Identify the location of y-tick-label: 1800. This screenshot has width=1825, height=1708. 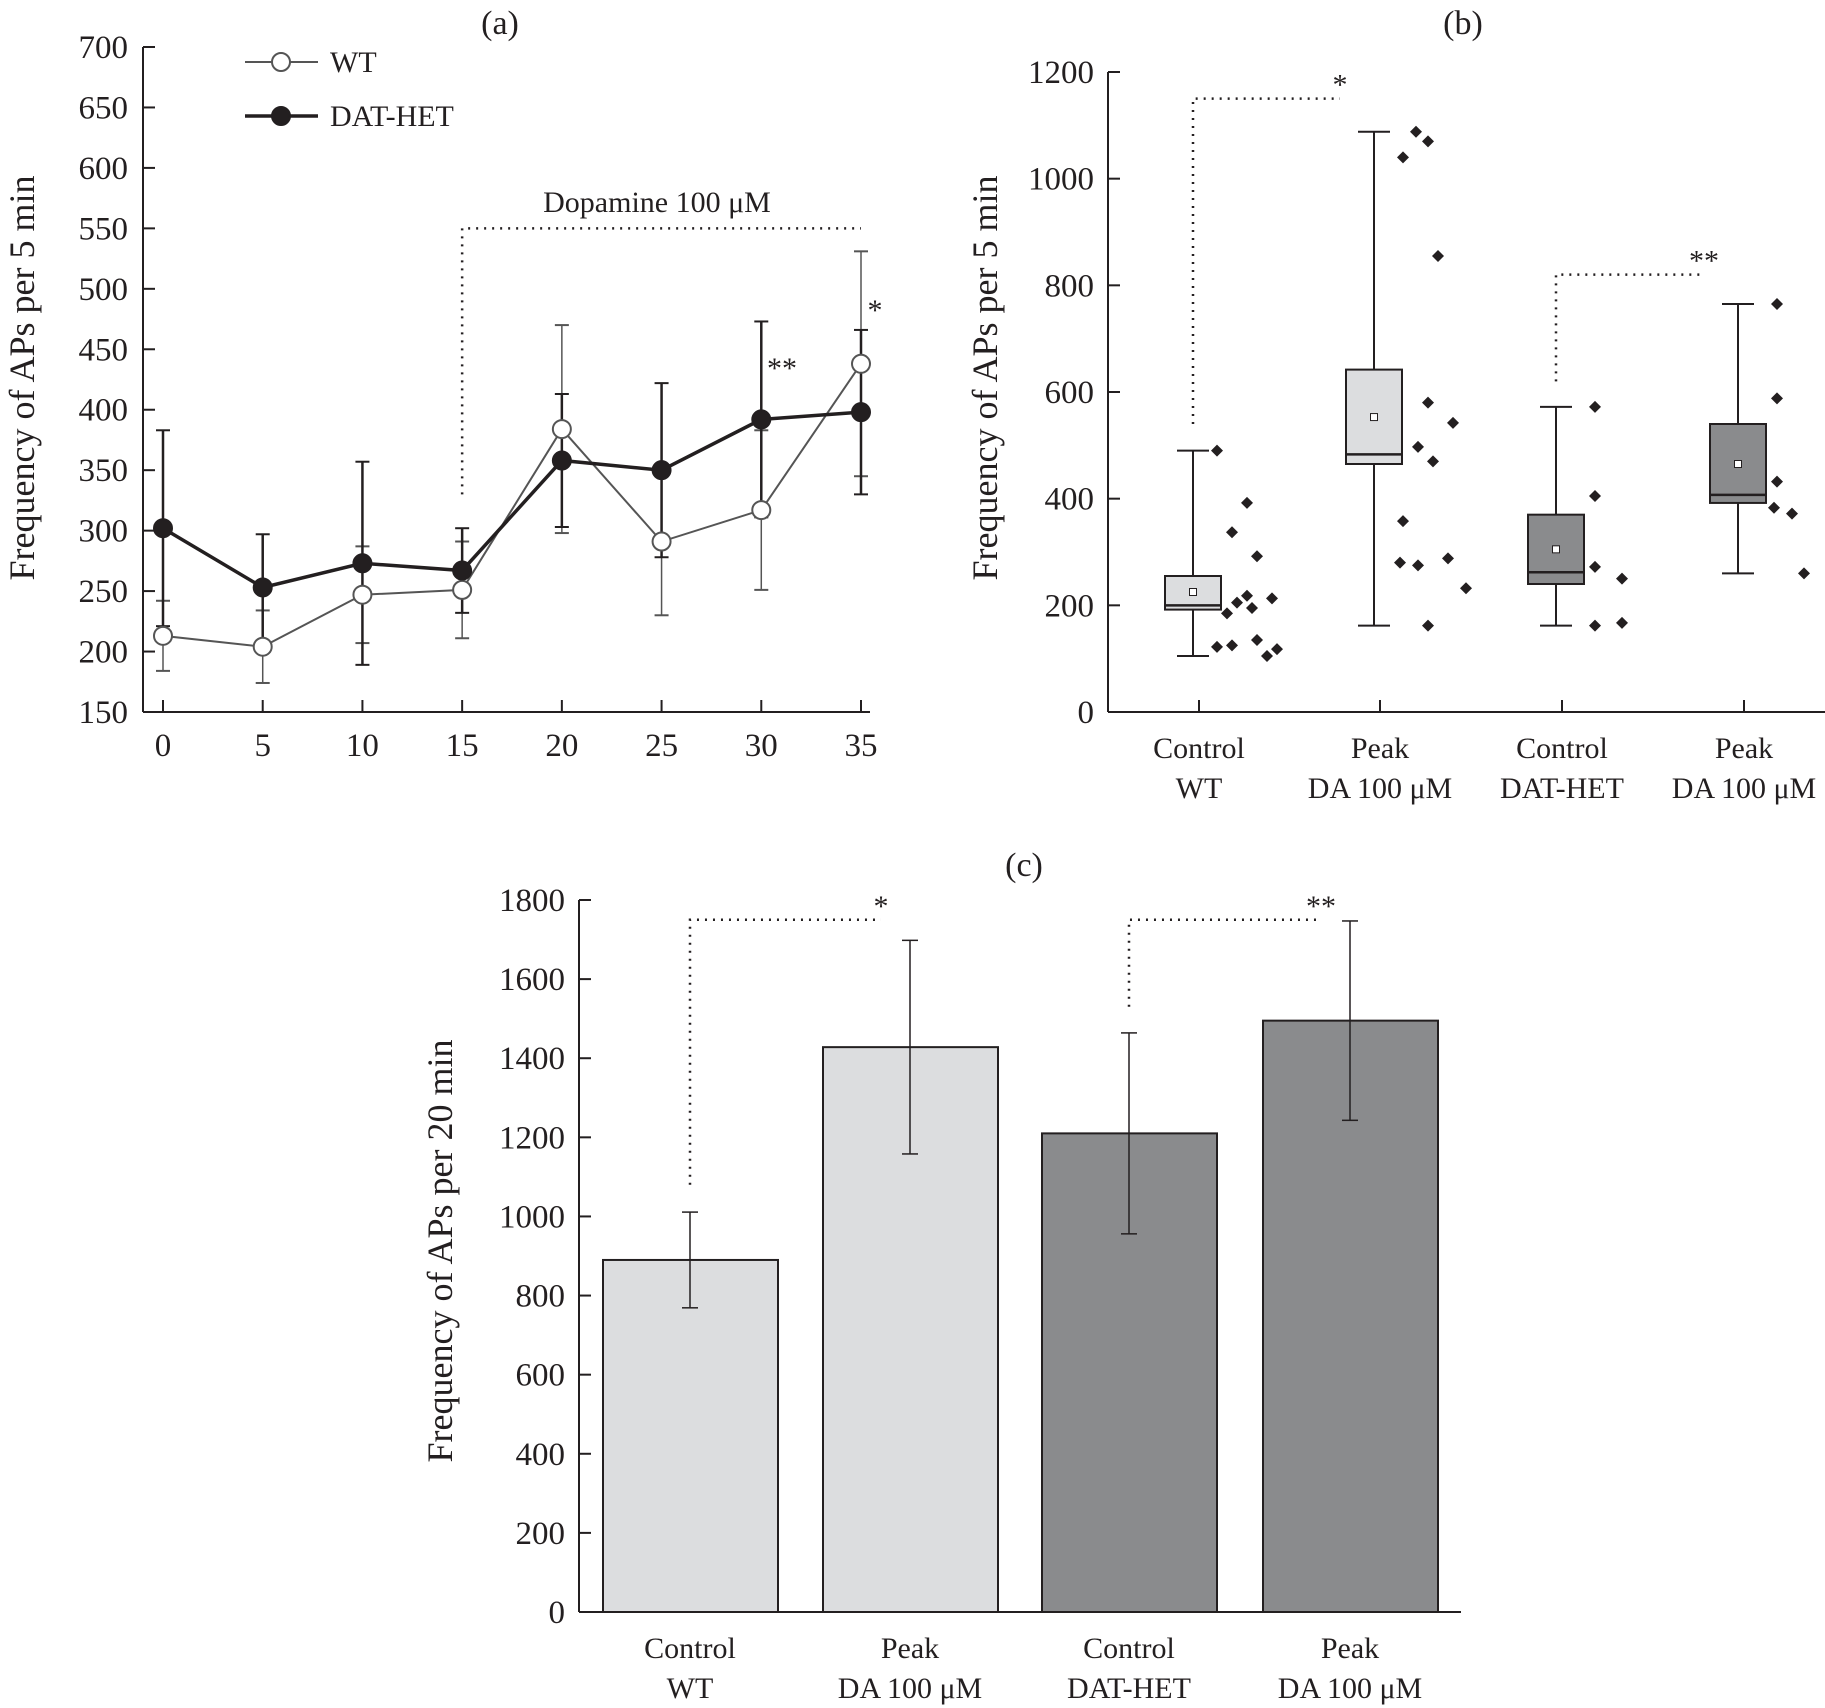
(532, 901).